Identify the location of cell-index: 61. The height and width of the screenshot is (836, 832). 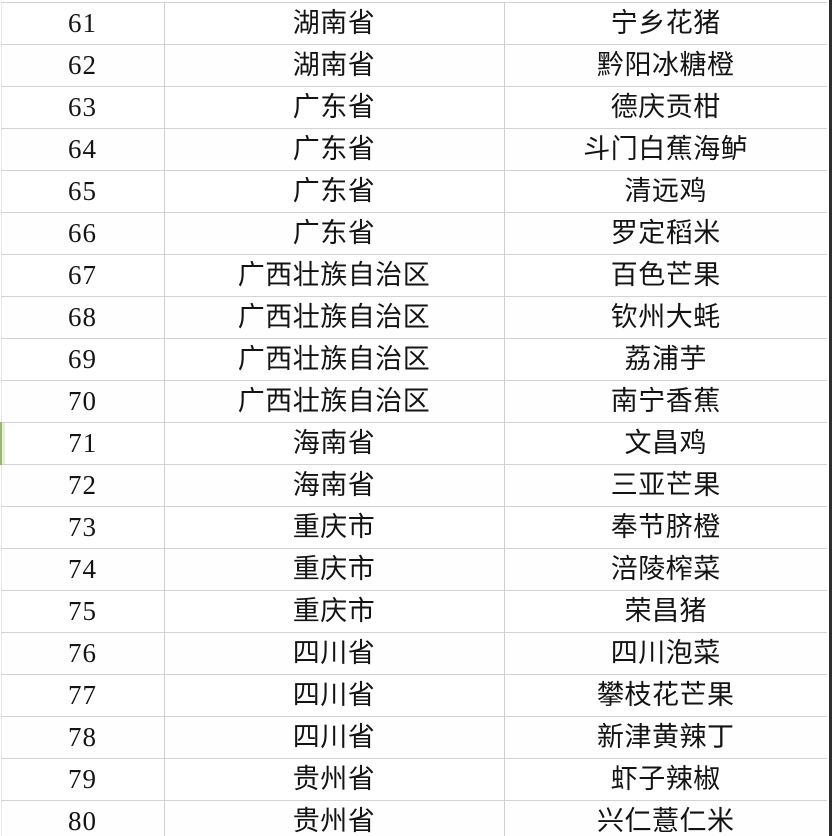
(82, 23).